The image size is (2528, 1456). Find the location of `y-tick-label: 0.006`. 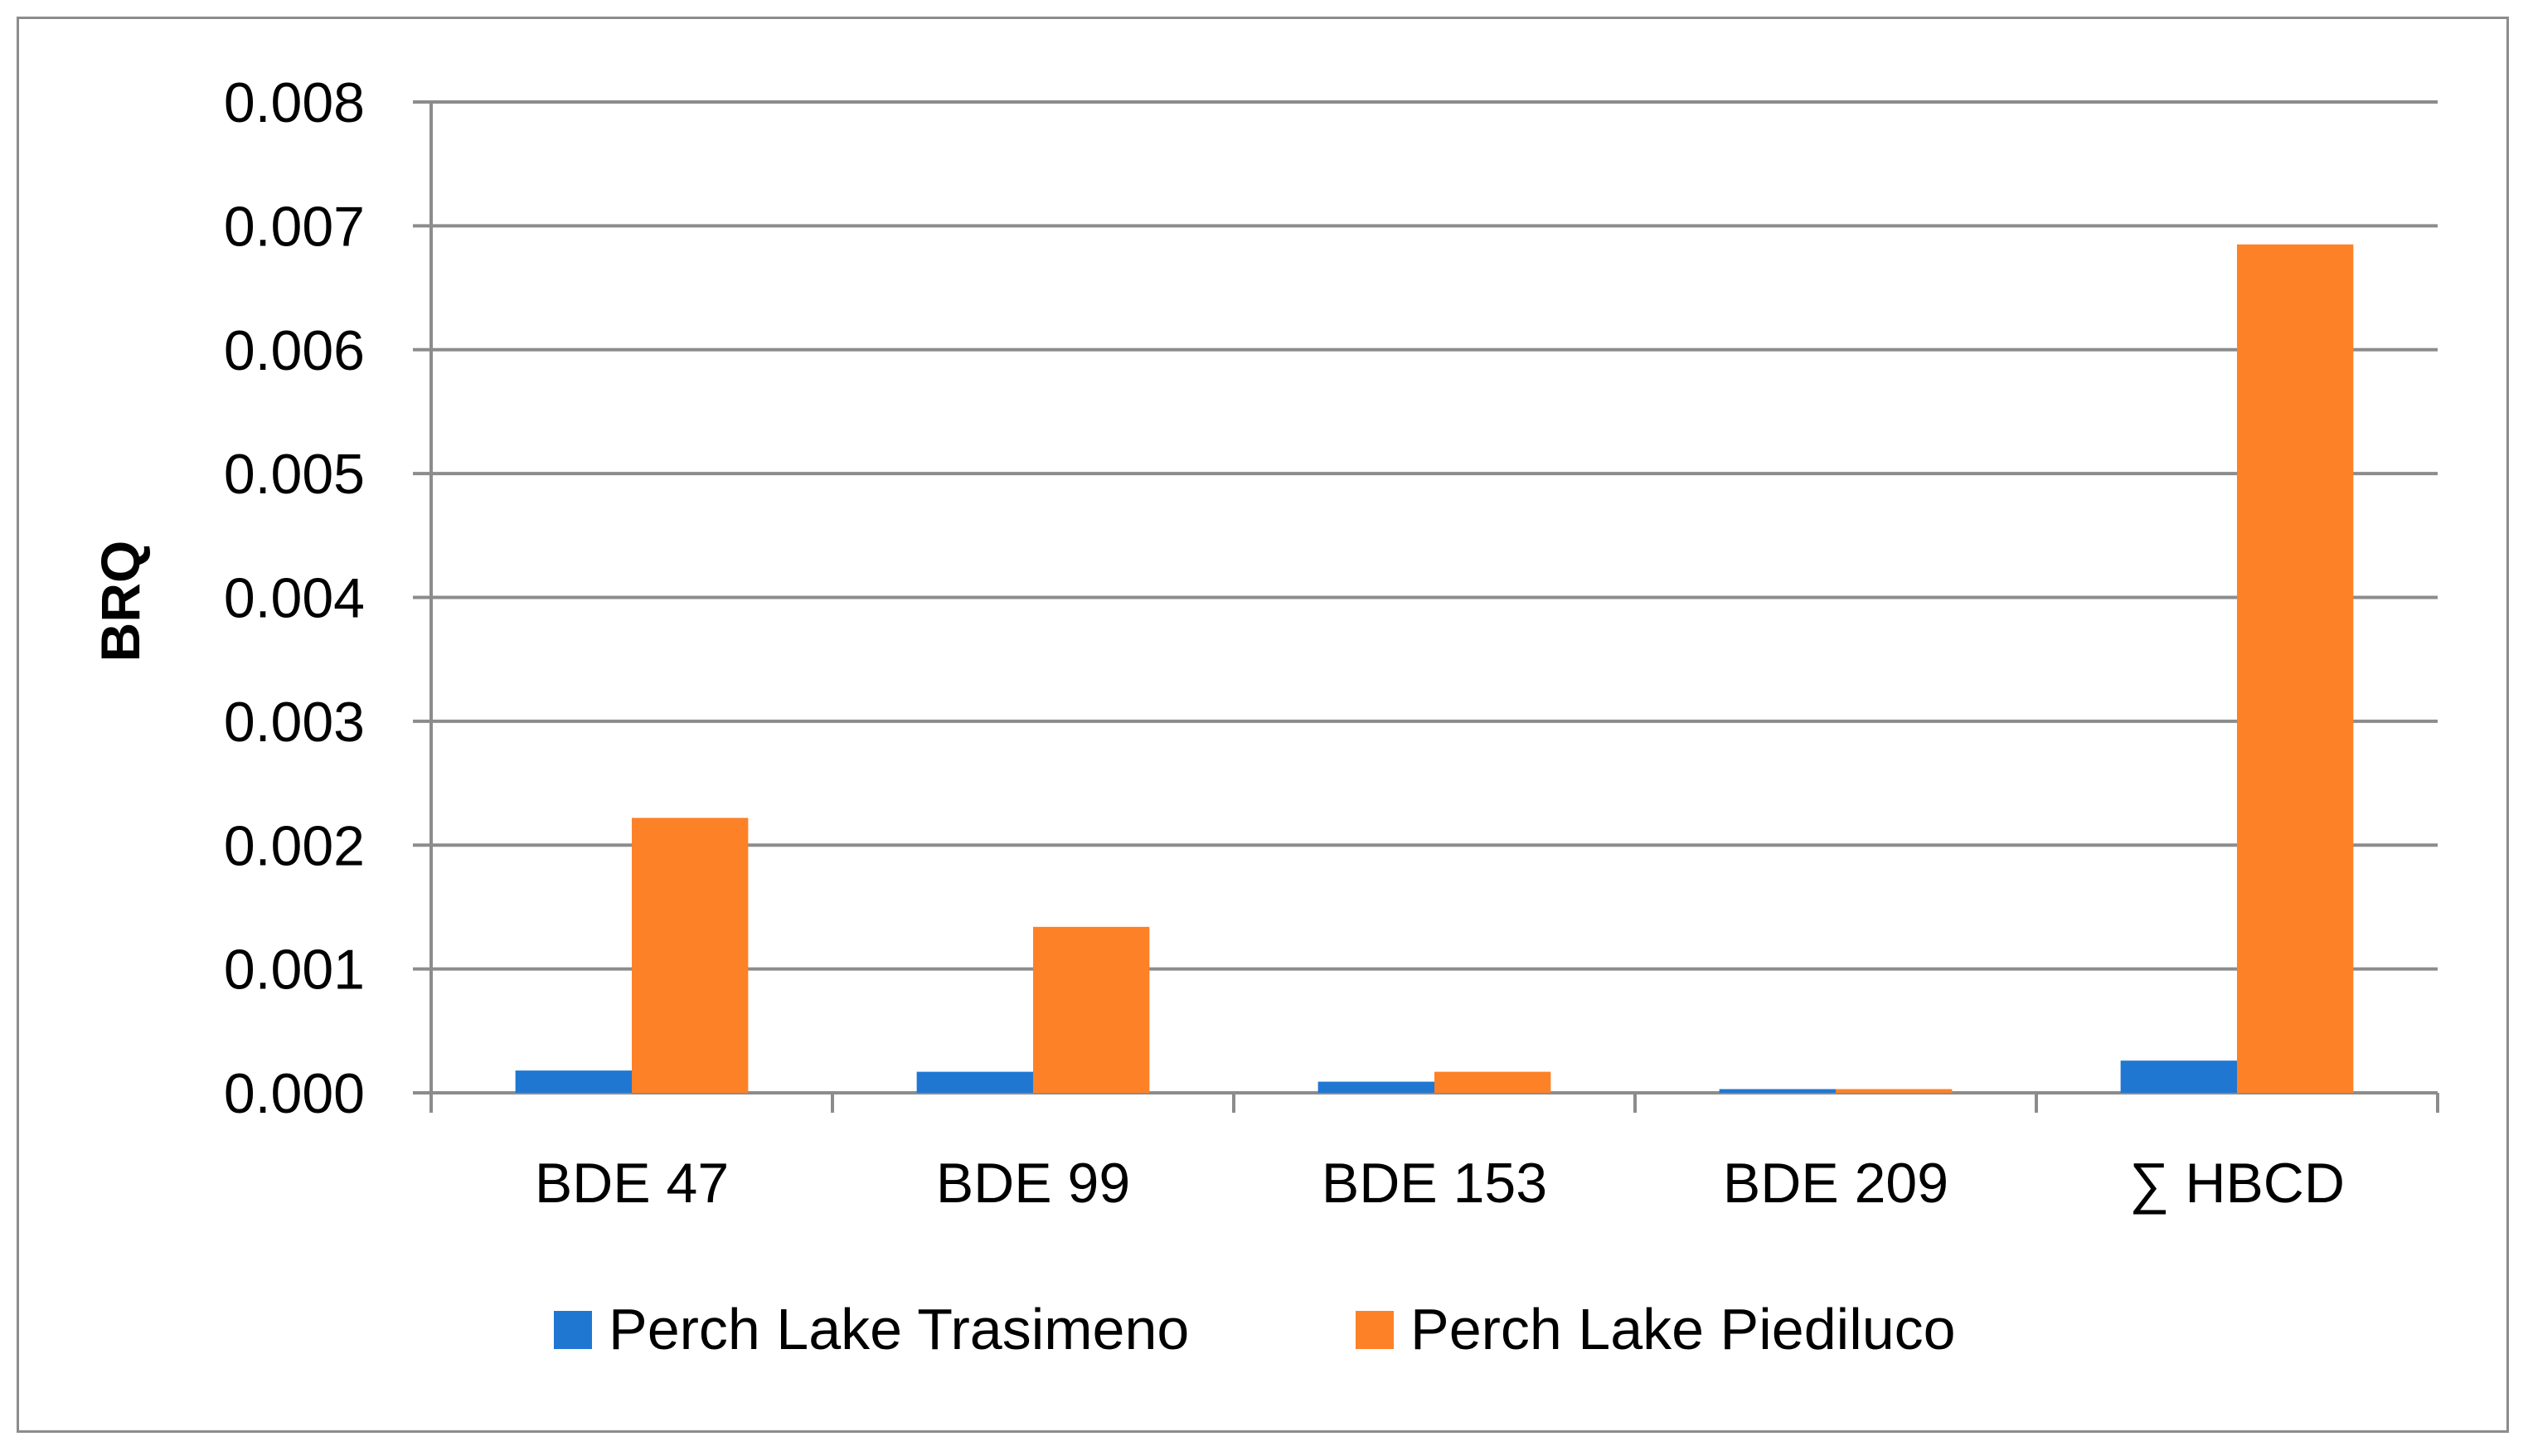

y-tick-label: 0.006 is located at coordinates (294, 350).